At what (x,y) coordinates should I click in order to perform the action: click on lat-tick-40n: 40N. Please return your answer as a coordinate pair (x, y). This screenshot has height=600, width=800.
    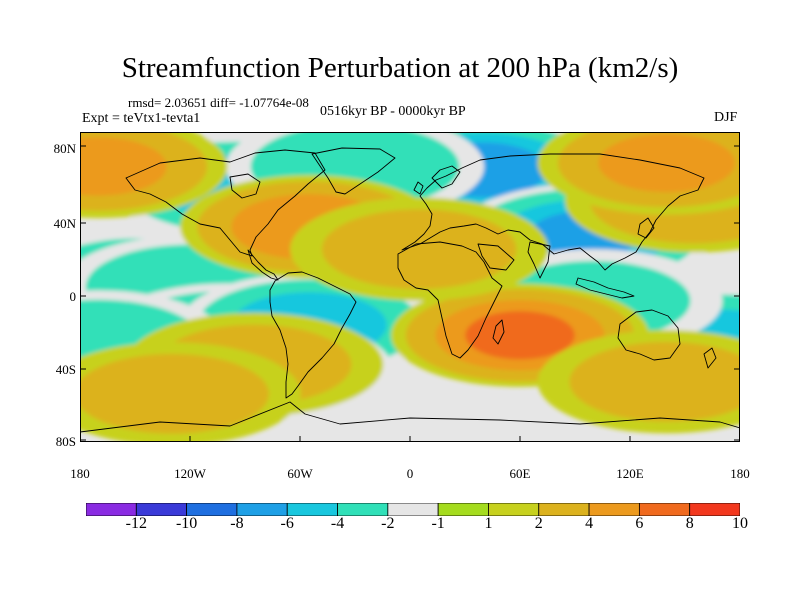
    Looking at the image, I should click on (64, 223).